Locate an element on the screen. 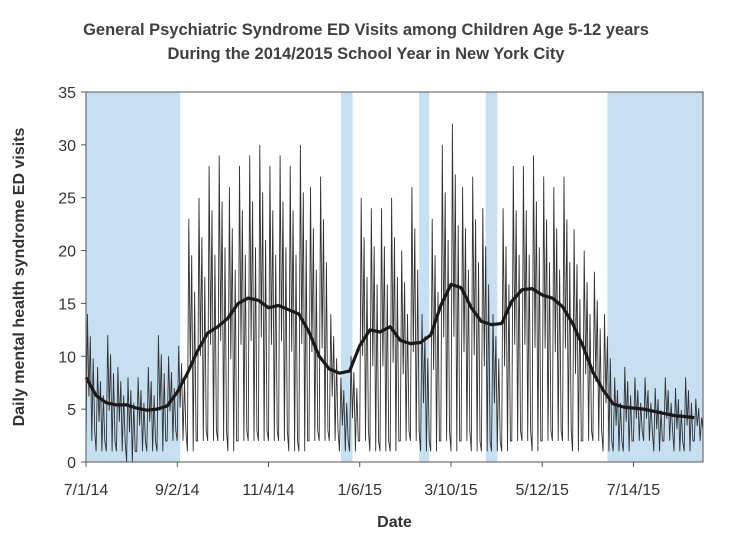 Image resolution: width=732 pixels, height=537 pixels. y-axis-label: Daily mental health syndrome ED visits is located at coordinates (19, 277).